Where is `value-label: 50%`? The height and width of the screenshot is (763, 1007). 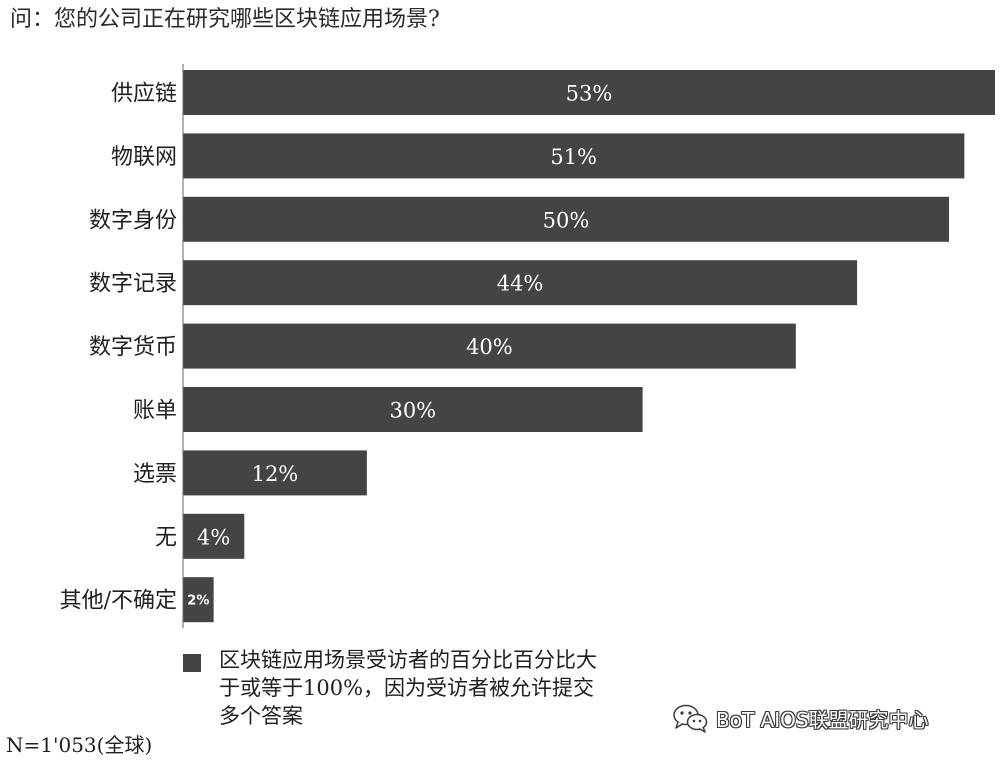
value-label: 50% is located at coordinates (566, 220).